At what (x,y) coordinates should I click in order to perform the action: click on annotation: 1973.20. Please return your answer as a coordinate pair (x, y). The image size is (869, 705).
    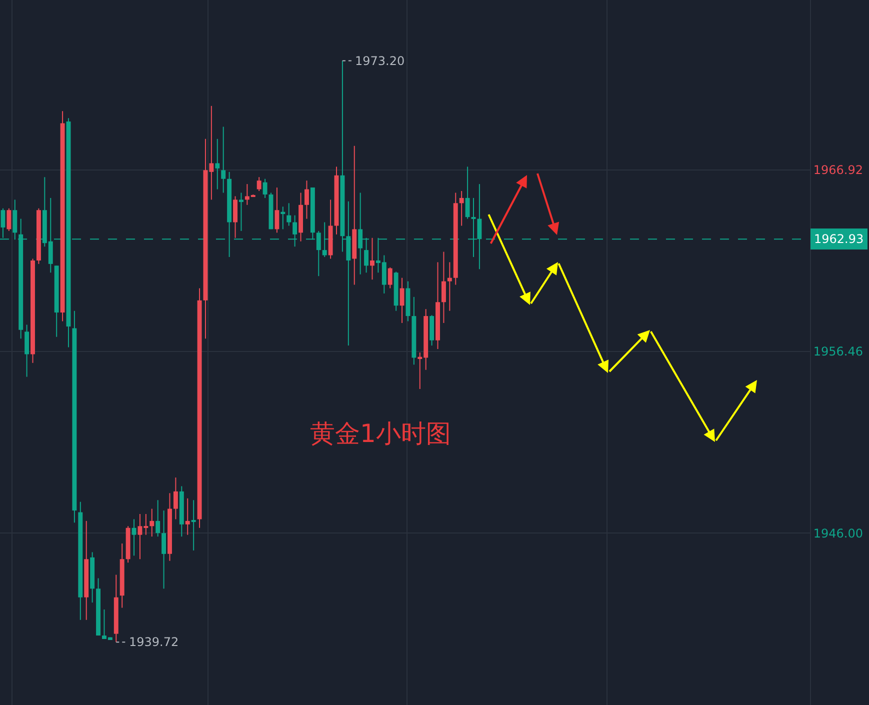
    Looking at the image, I should click on (380, 61).